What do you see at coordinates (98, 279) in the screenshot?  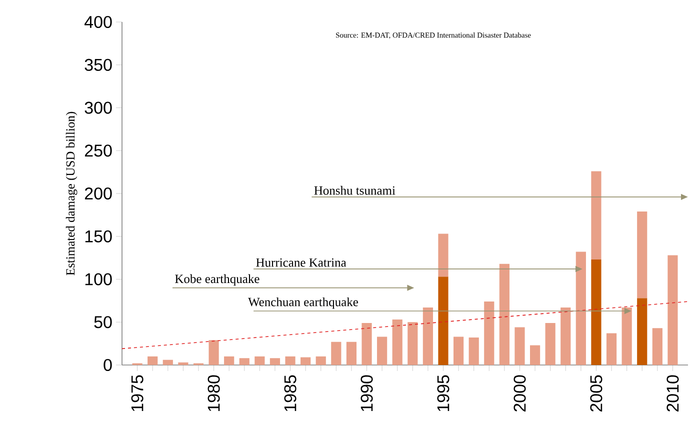 I see `y-tick-label: 100` at bounding box center [98, 279].